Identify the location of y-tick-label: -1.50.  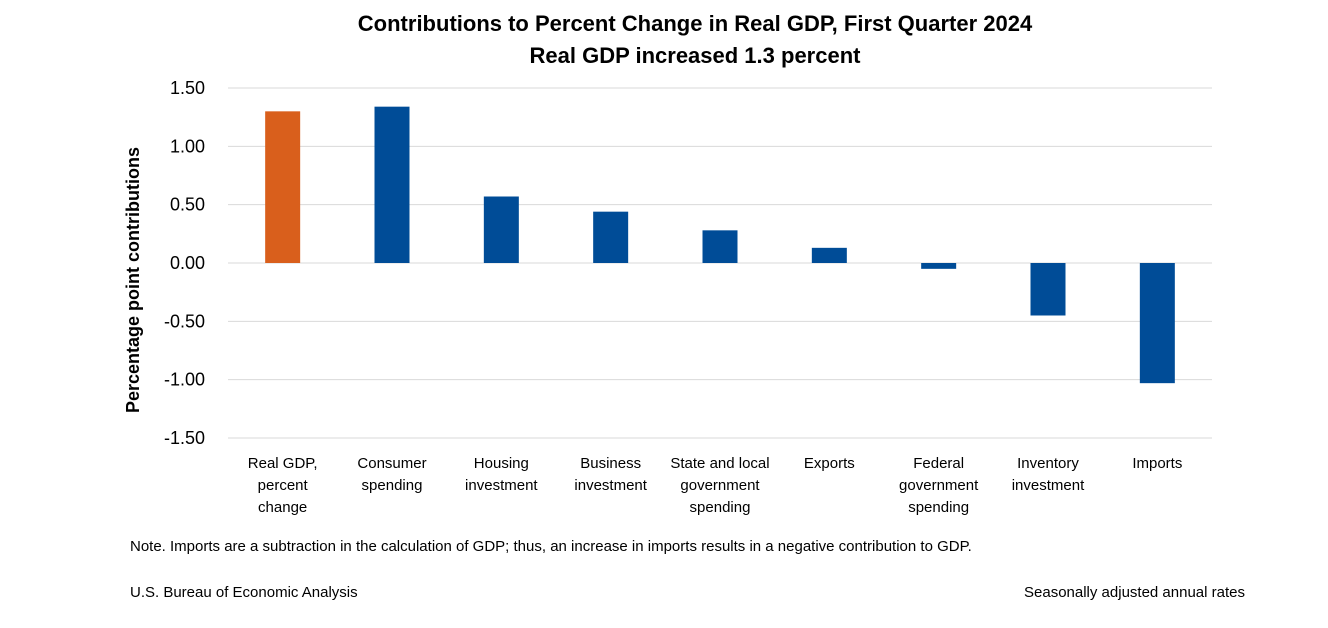
(184, 438).